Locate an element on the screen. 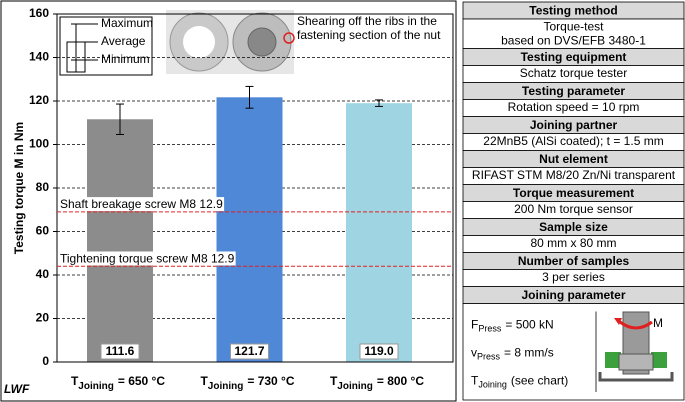  table-header: Torque measurement is located at coordinates (573, 193).